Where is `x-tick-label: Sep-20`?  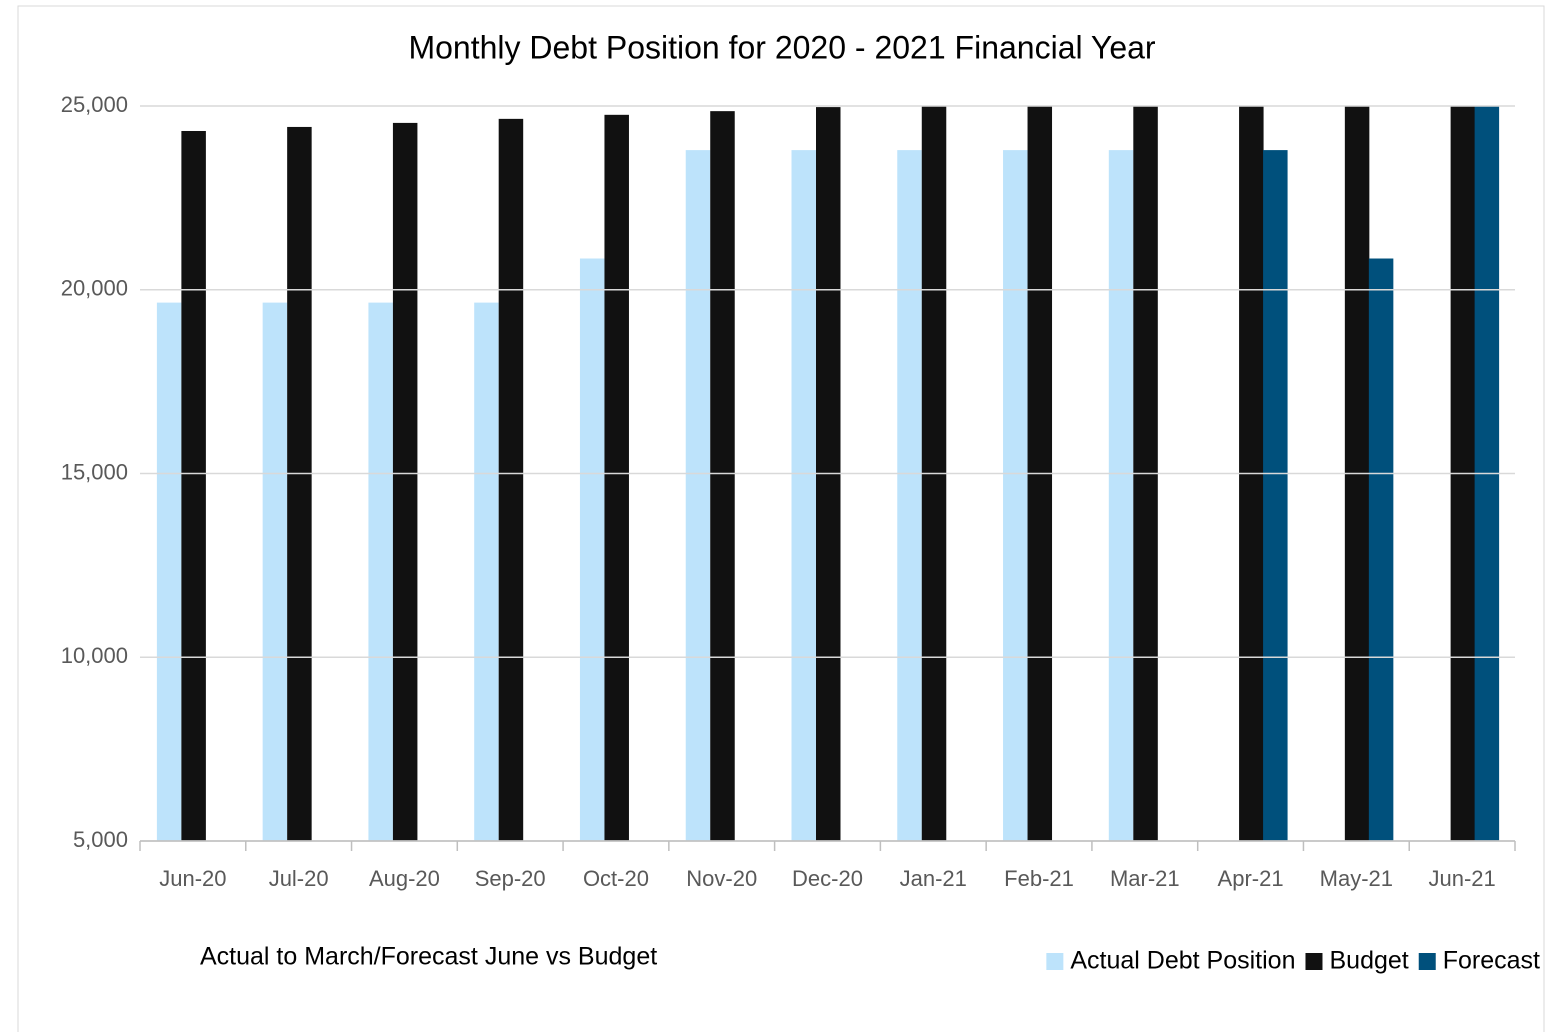 x-tick-label: Sep-20 is located at coordinates (510, 878).